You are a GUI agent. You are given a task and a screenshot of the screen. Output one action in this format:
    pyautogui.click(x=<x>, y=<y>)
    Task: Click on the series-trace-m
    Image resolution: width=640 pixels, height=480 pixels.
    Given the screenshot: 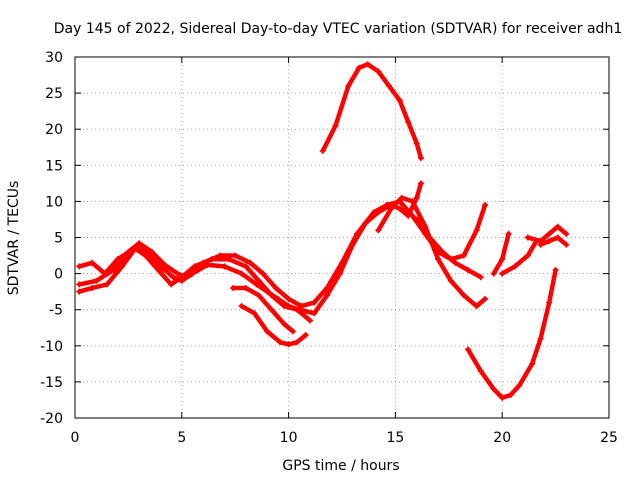 What is the action you would take?
    pyautogui.click(x=553, y=241)
    